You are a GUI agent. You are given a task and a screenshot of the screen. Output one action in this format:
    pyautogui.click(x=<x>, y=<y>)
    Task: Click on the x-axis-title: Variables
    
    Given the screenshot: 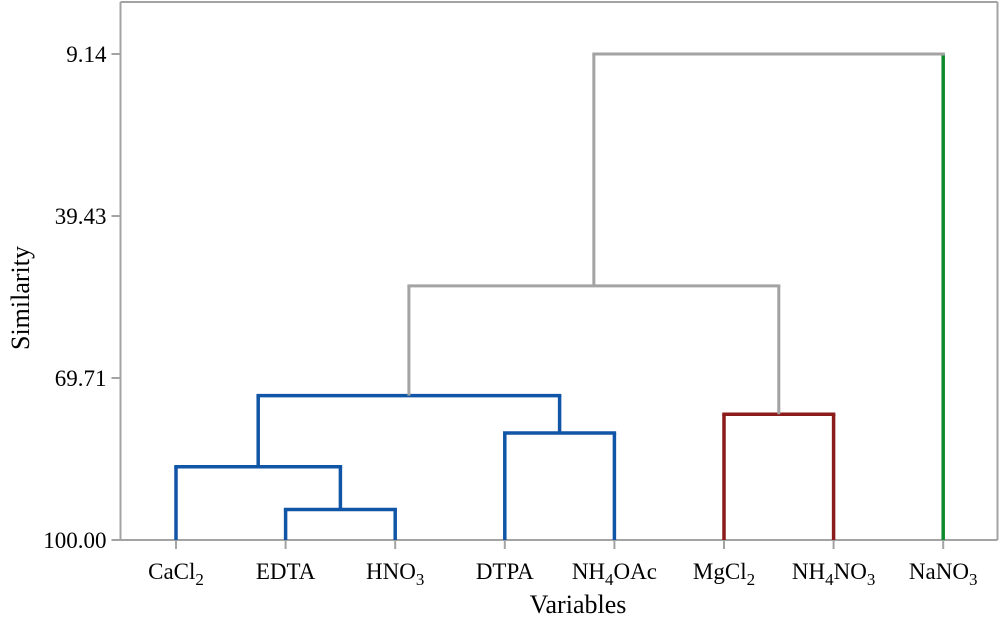 What is the action you would take?
    pyautogui.click(x=578, y=604)
    